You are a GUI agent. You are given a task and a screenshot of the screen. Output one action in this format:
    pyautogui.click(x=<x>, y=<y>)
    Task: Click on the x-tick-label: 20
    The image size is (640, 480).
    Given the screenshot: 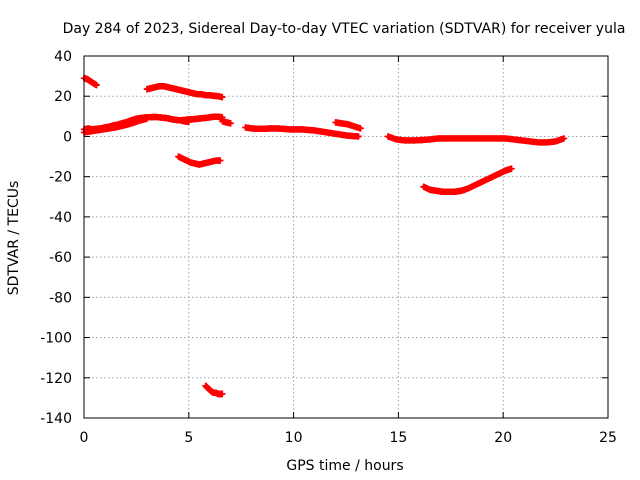 What is the action you would take?
    pyautogui.click(x=503, y=438)
    